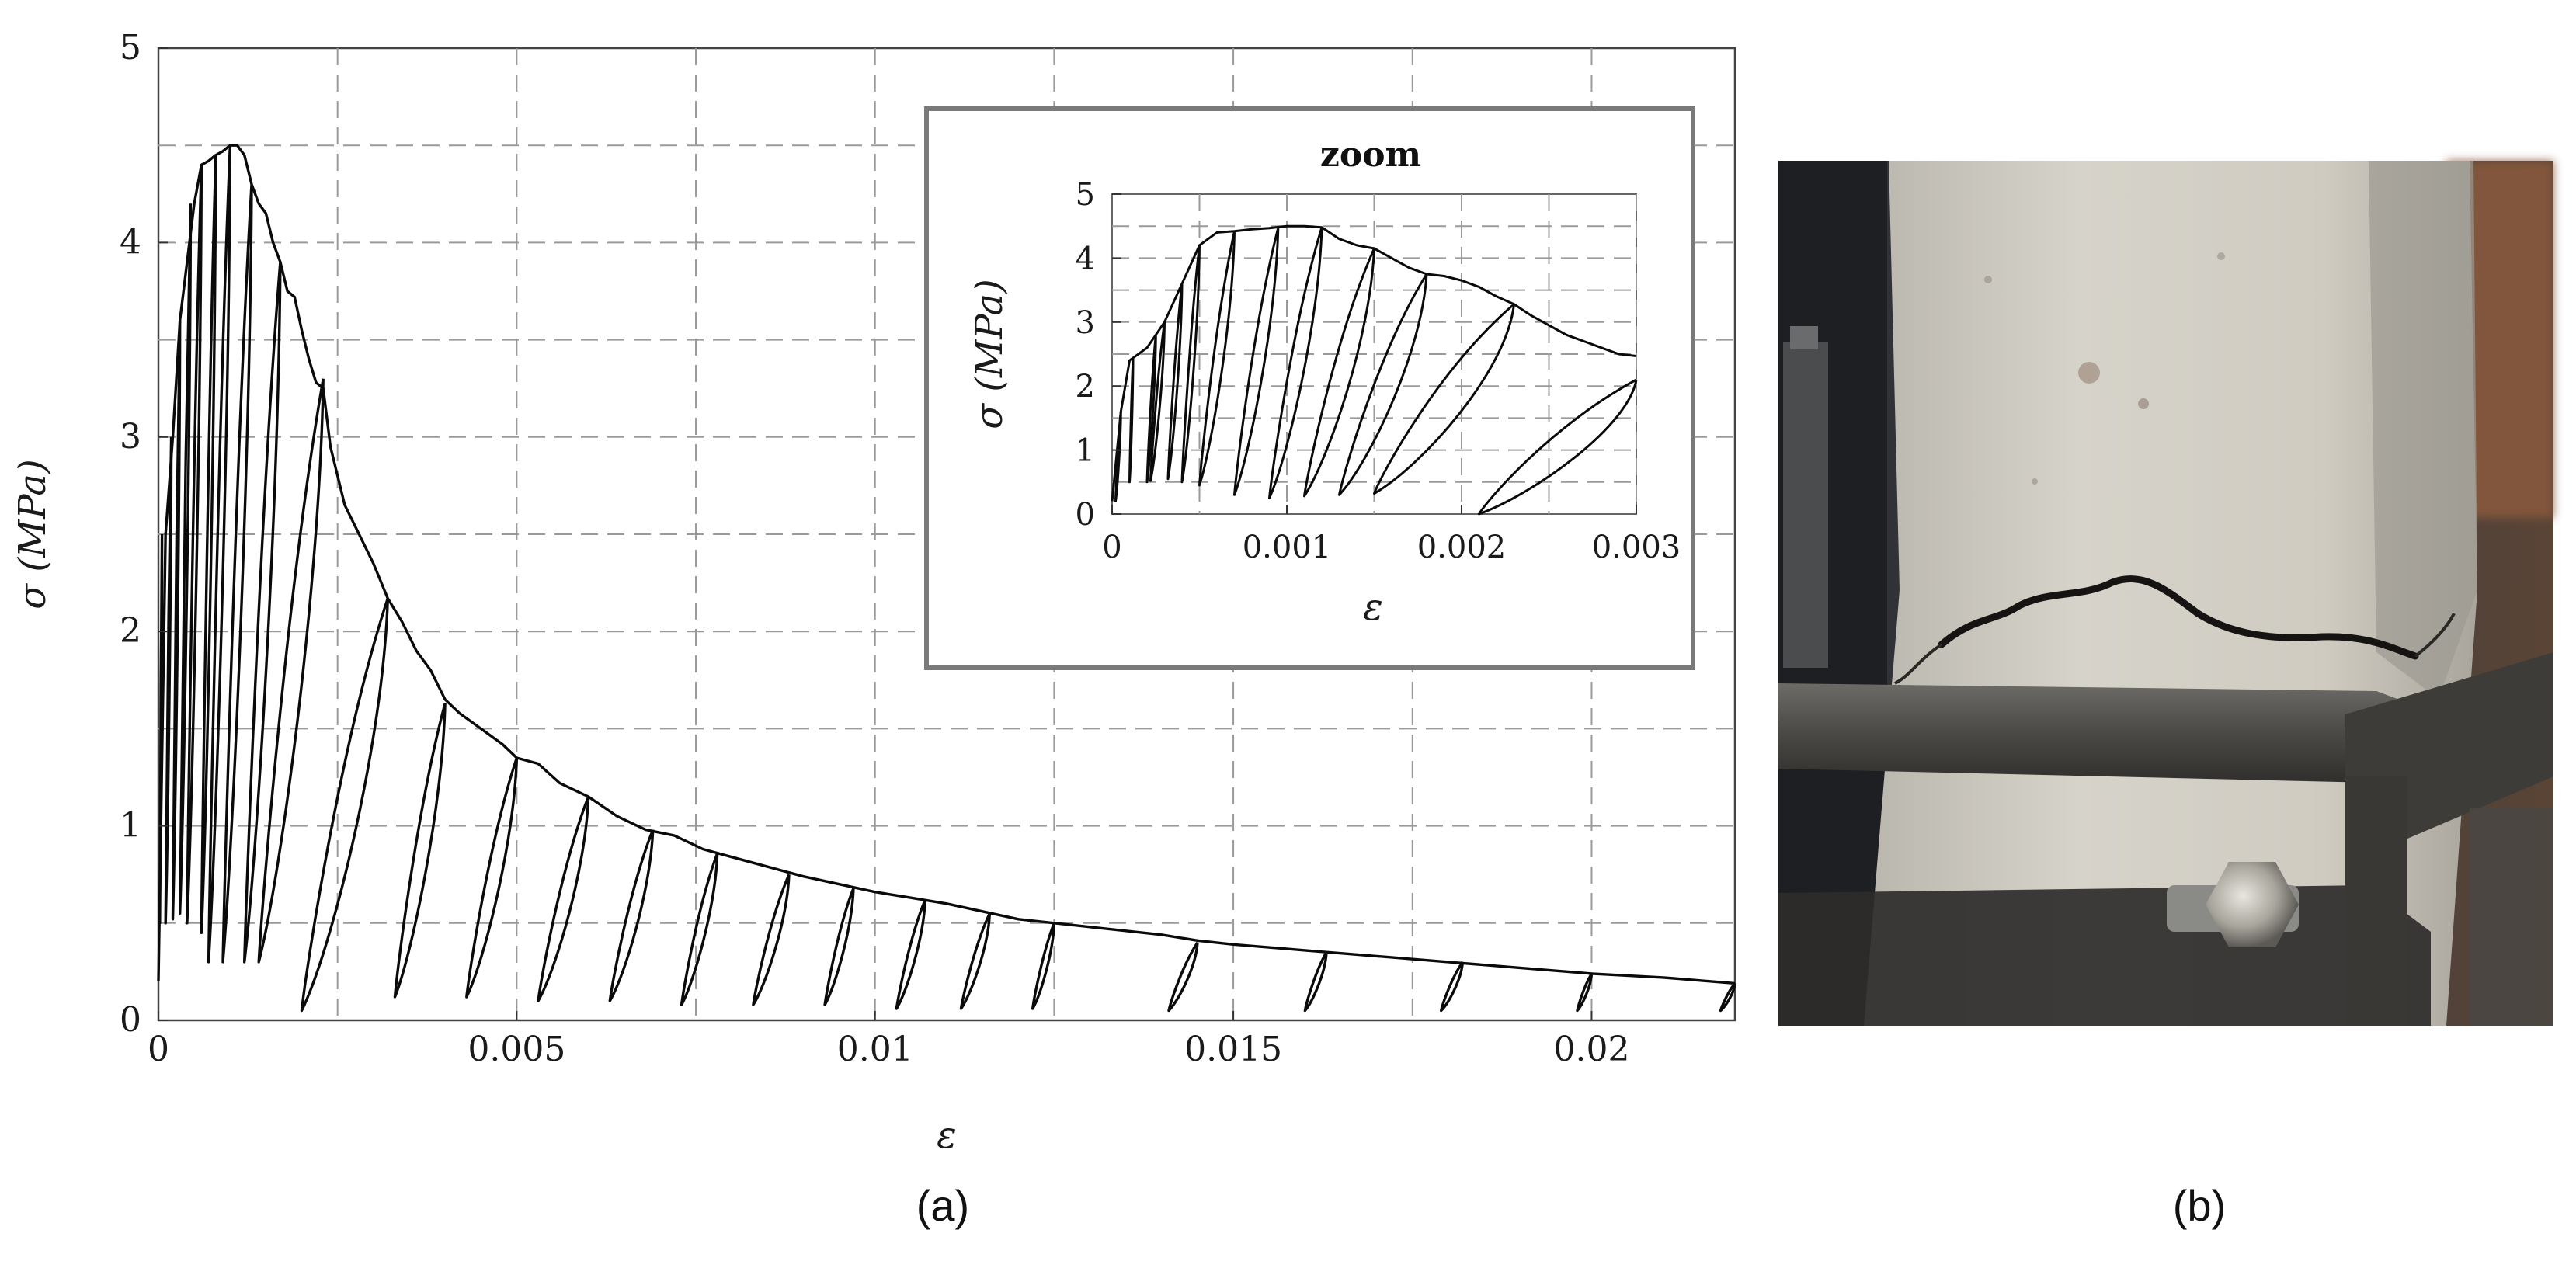 This screenshot has height=1268, width=2576. Describe the element at coordinates (1373, 607) in the screenshot. I see `inset-x-axis-title: ε` at that location.